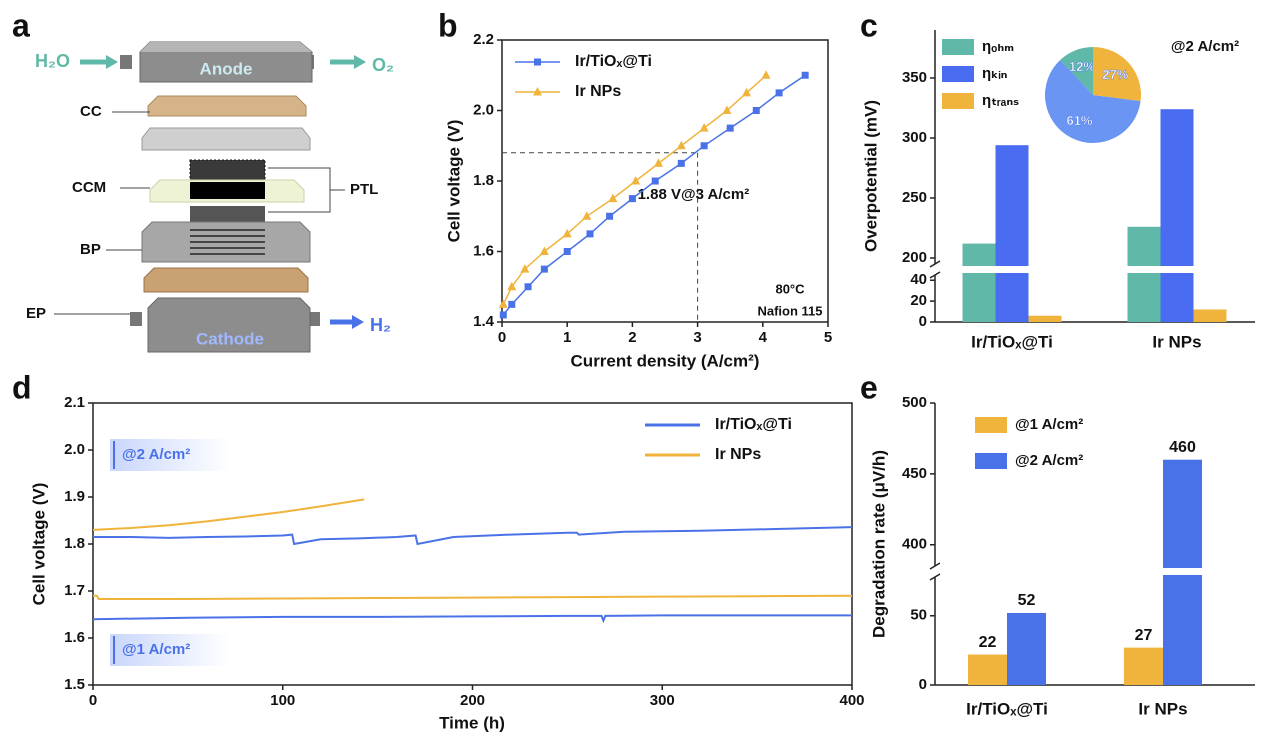 The image size is (1263, 736). I want to click on fitting, so click(314, 319).